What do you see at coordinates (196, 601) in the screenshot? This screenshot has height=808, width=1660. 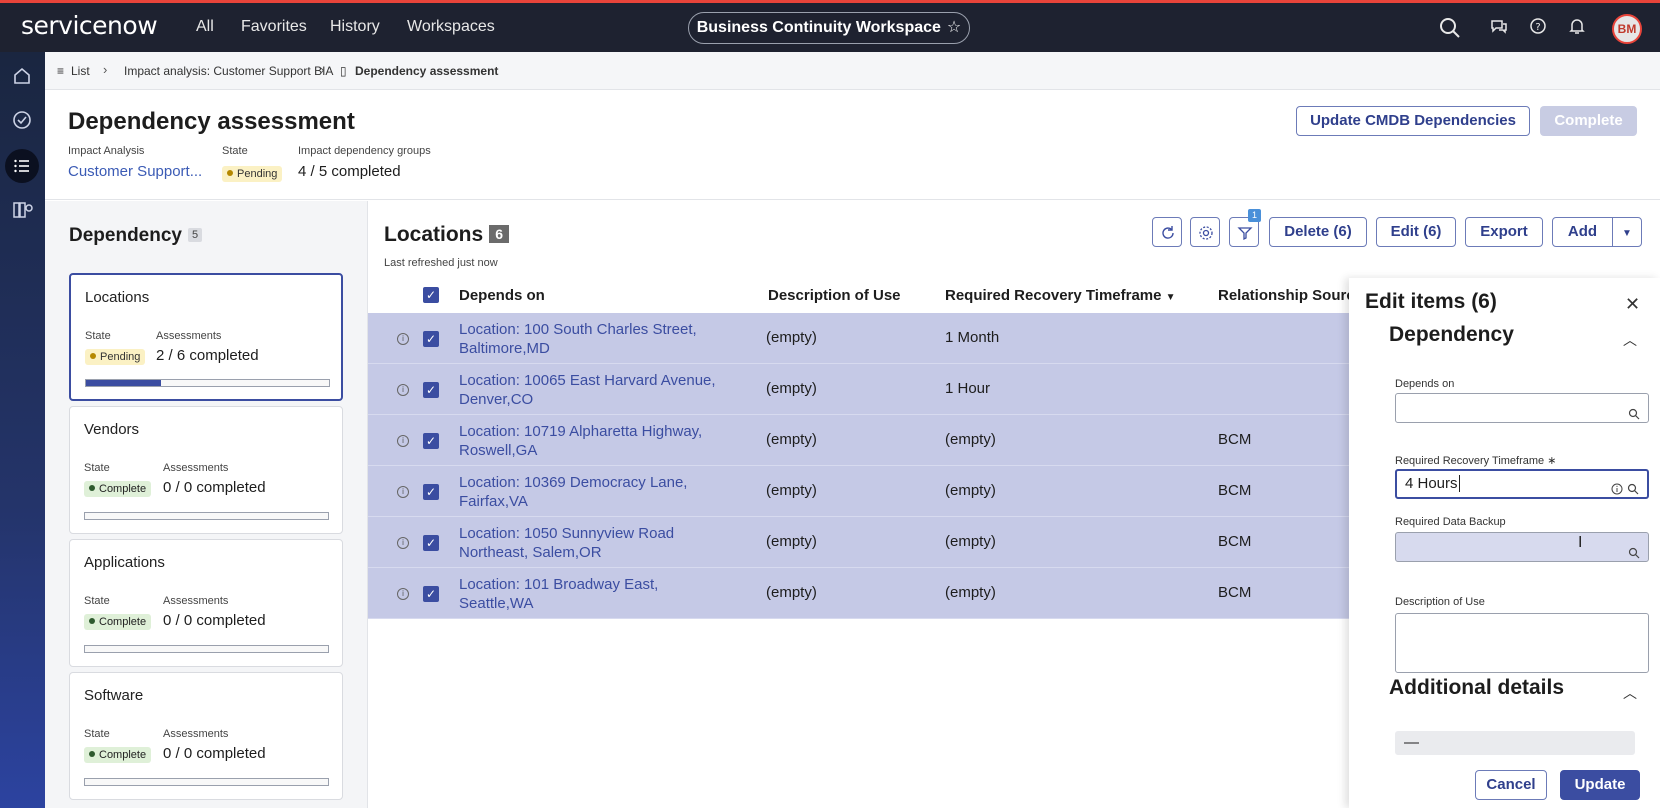 I see `card-assess-label: Assessments` at bounding box center [196, 601].